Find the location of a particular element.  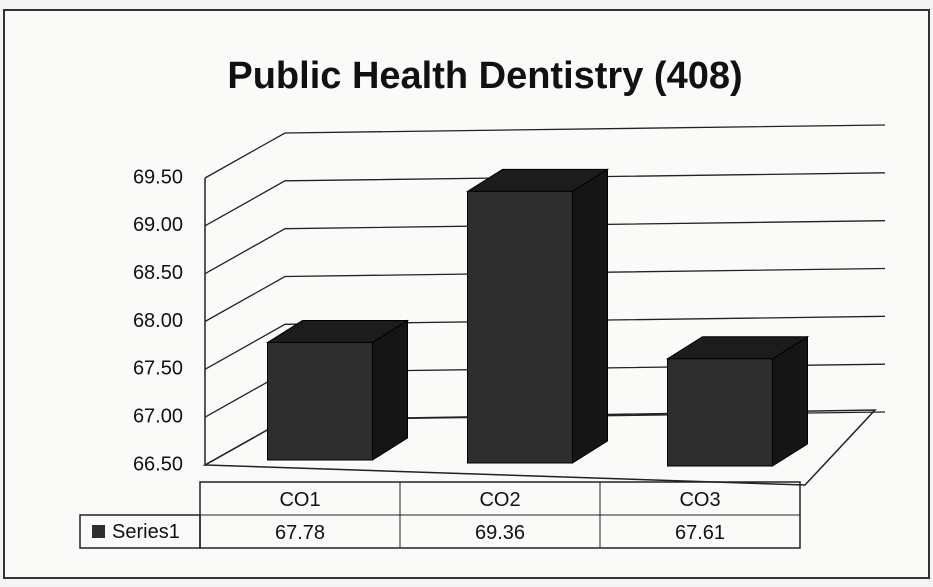

y-tick-label: 67.00 is located at coordinates (158, 416).